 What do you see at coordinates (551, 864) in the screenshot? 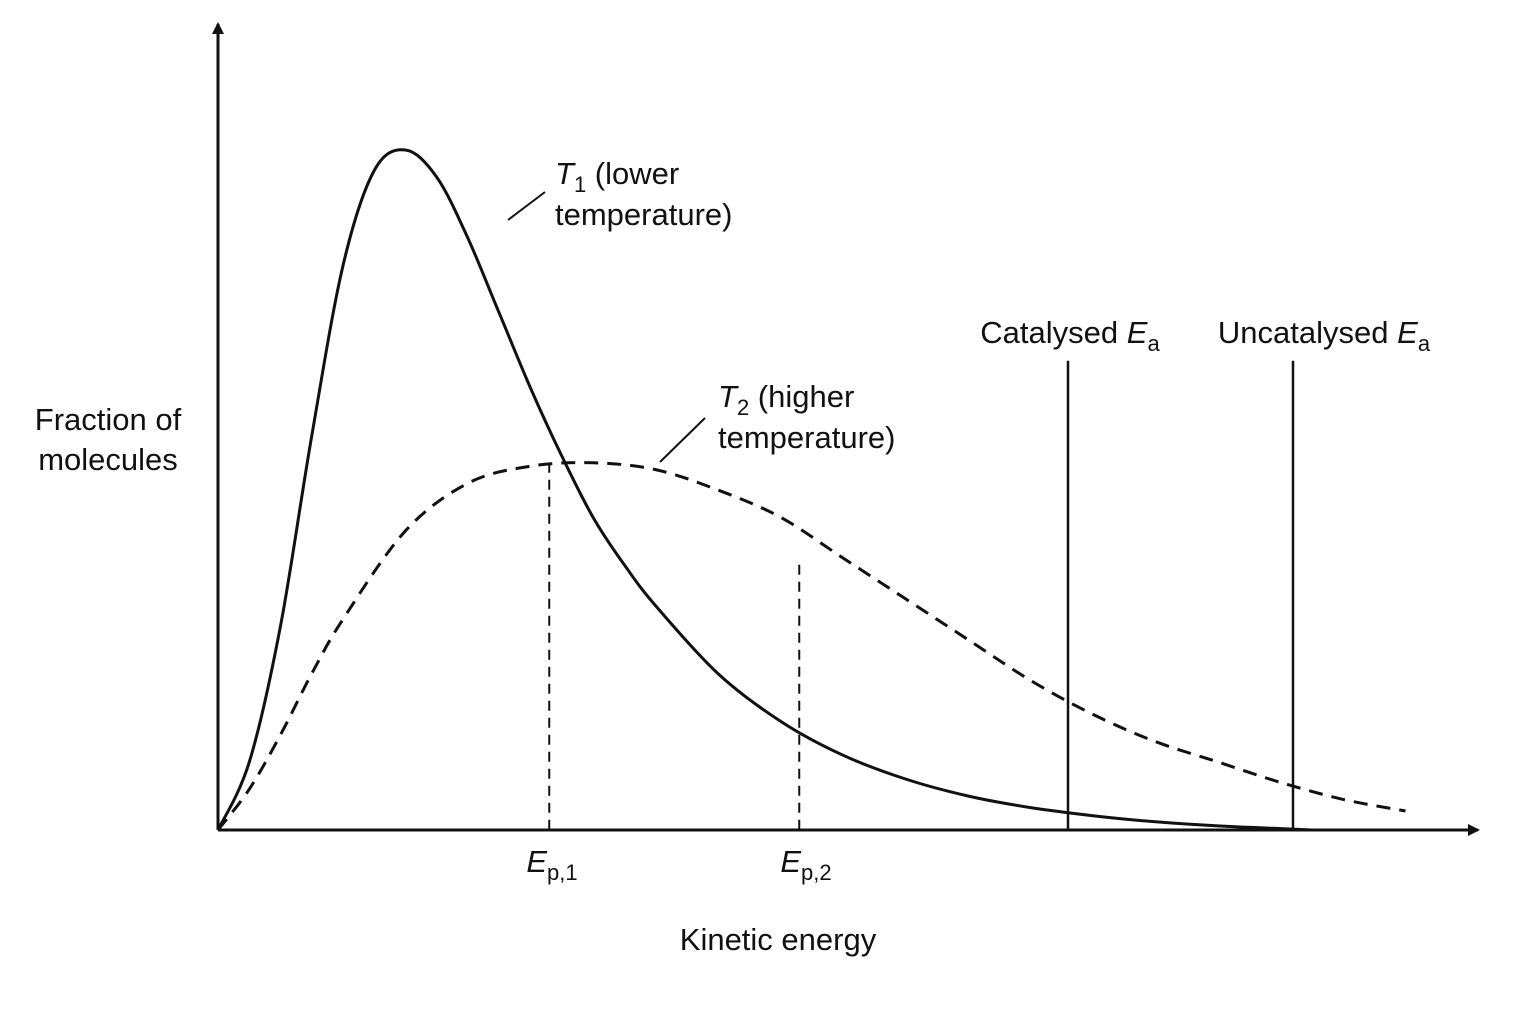
I see `ep1-label: Ep,1` at bounding box center [551, 864].